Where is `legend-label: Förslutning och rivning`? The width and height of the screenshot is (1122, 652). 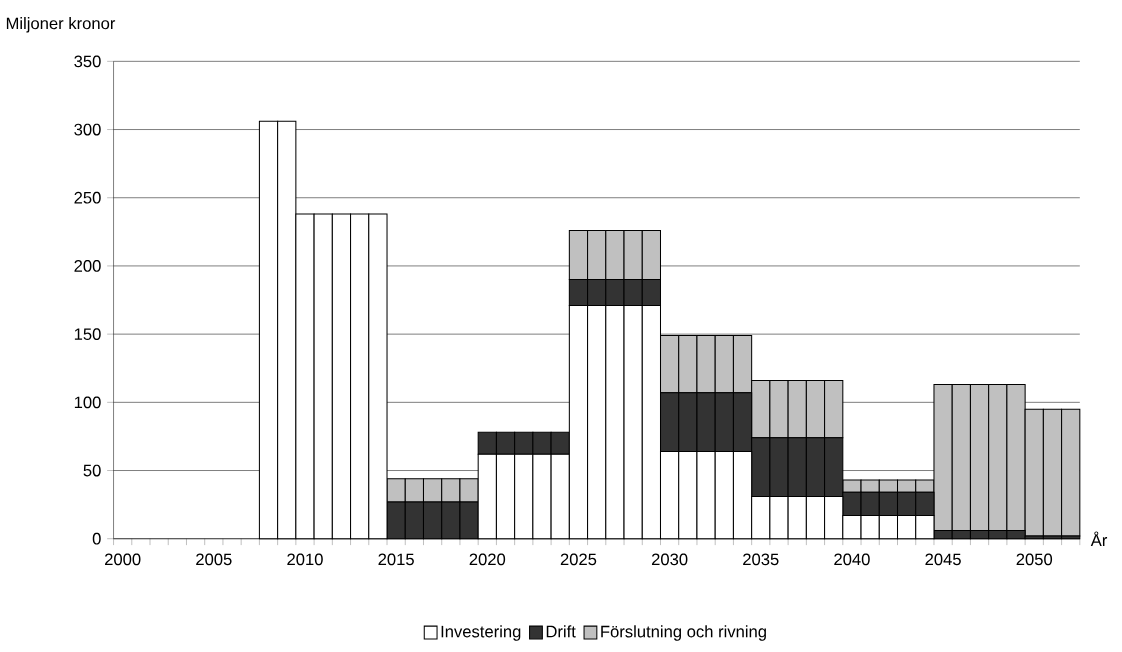 legend-label: Förslutning och rivning is located at coordinates (683, 633).